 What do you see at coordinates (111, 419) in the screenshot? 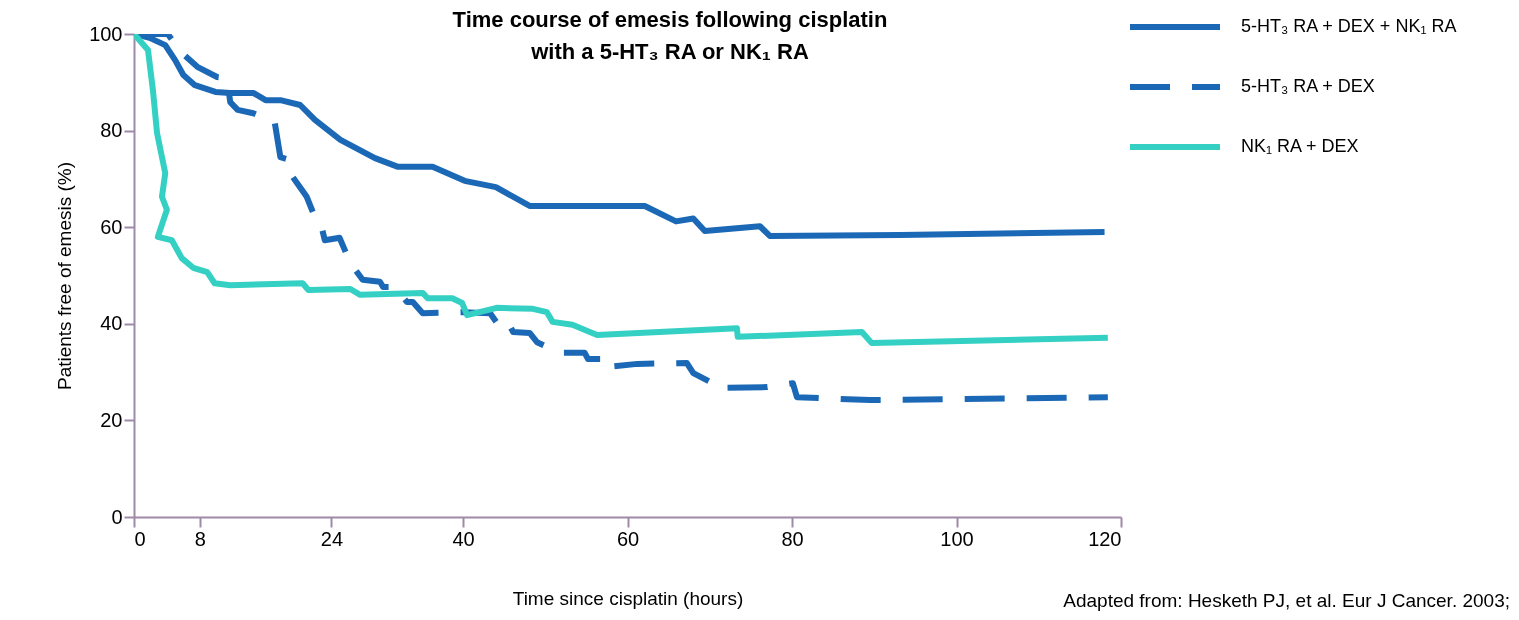
I see `y-tick-label: 20` at bounding box center [111, 419].